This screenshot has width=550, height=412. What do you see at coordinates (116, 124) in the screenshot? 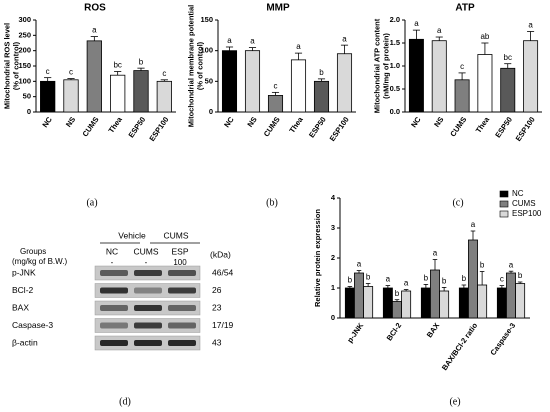
I see `x-tick-label: Thea` at bounding box center [116, 124].